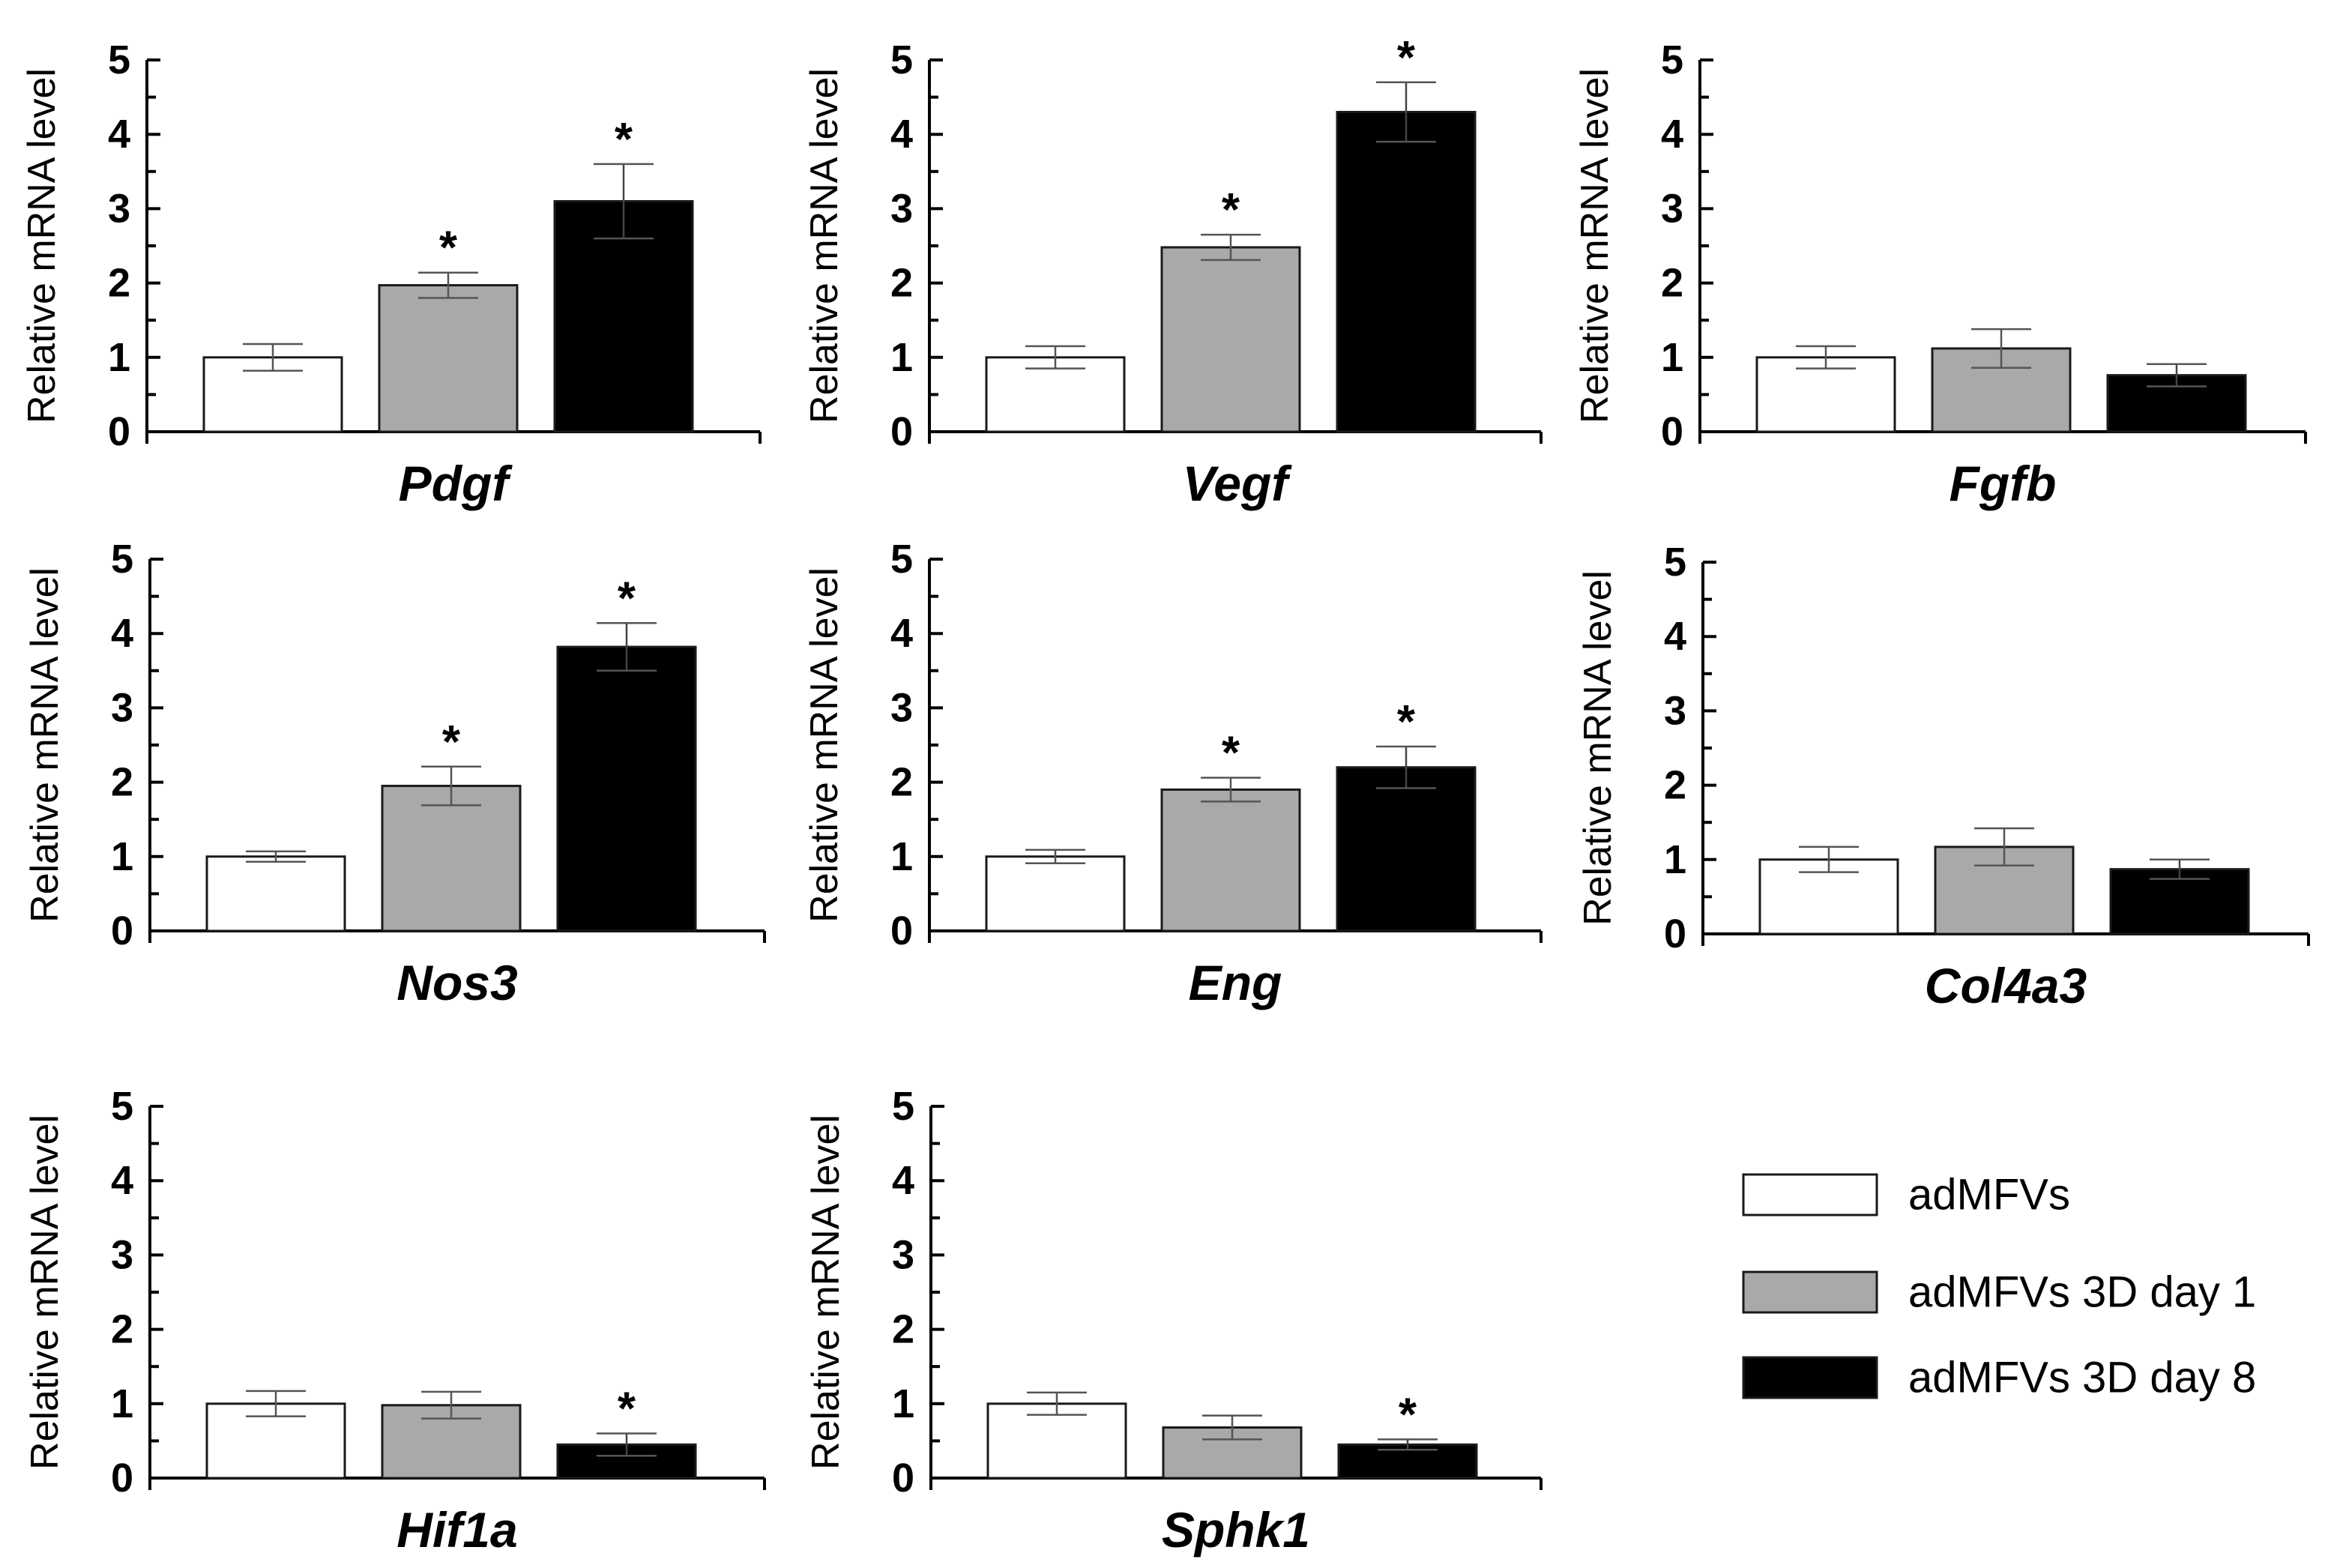 The height and width of the screenshot is (1568, 2343). Describe the element at coordinates (394, 1321) in the screenshot. I see `chart-hif1a: 0 1 2 3 4 5 Relative mRNA level * Hif1a` at that location.